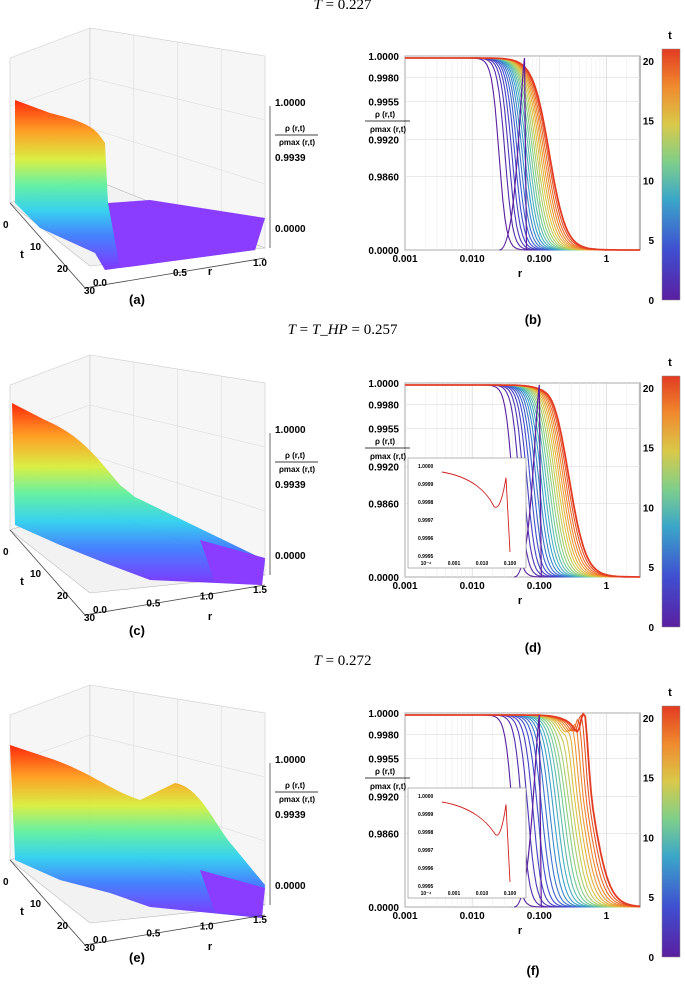 The image size is (685, 985). Describe the element at coordinates (137, 957) in the screenshot. I see `panel-label-e: (e)` at that location.